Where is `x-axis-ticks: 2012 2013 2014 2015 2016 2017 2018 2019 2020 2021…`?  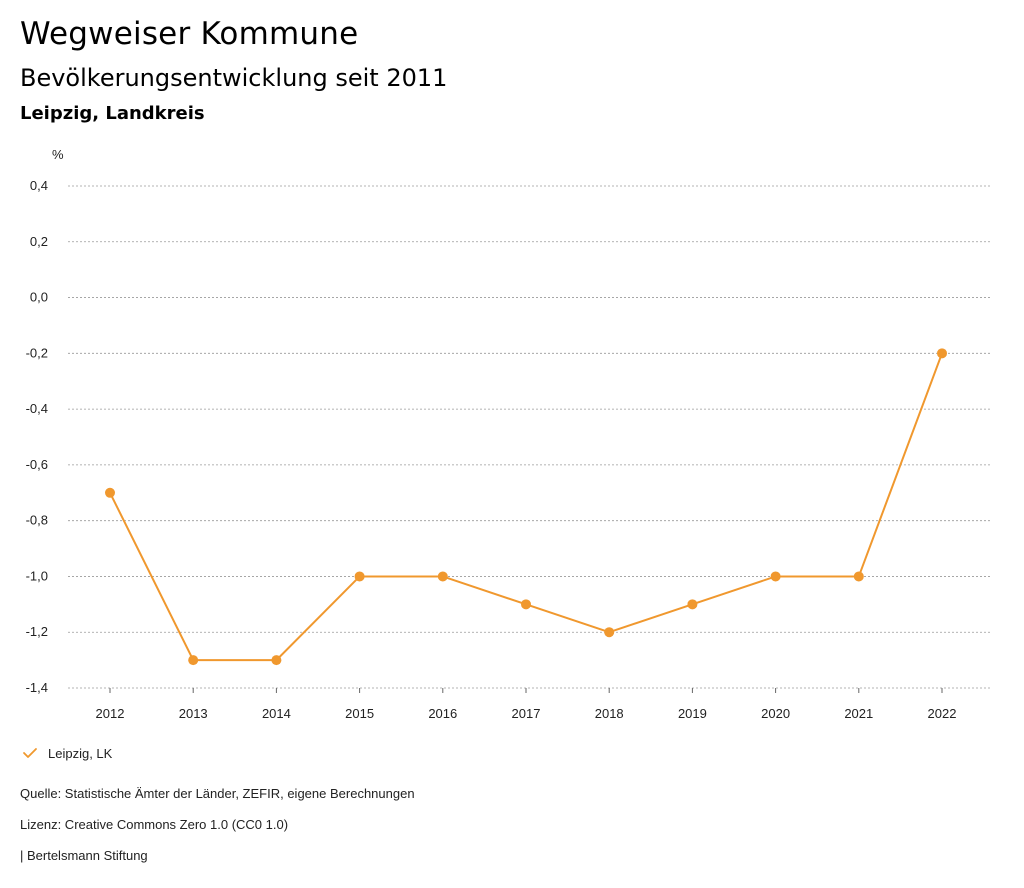 x-axis-ticks: 2012 2013 2014 2015 2016 2017 2018 2019 2020 2021… is located at coordinates (526, 704).